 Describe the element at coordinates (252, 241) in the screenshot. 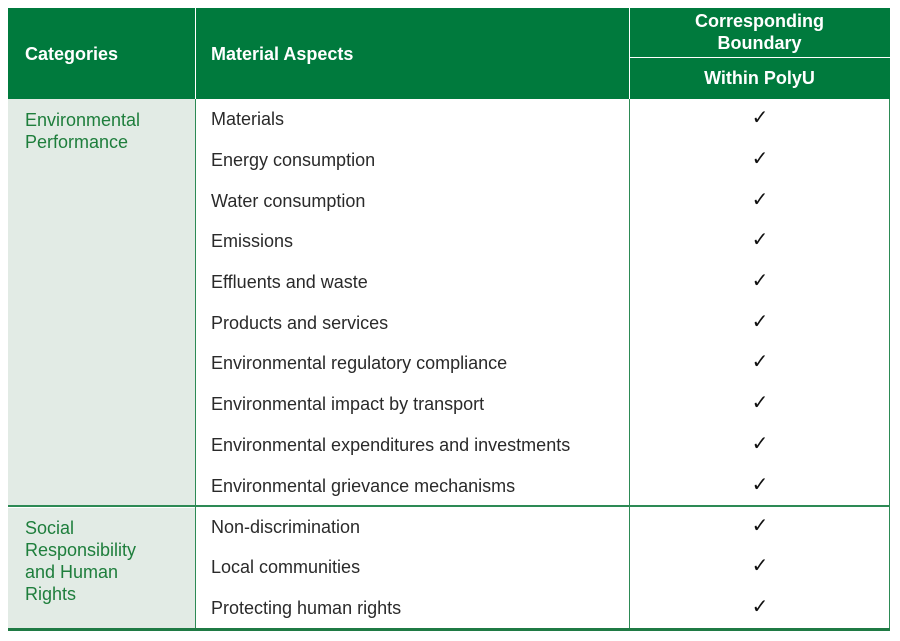

I see `aspect-cell: Emissions` at that location.